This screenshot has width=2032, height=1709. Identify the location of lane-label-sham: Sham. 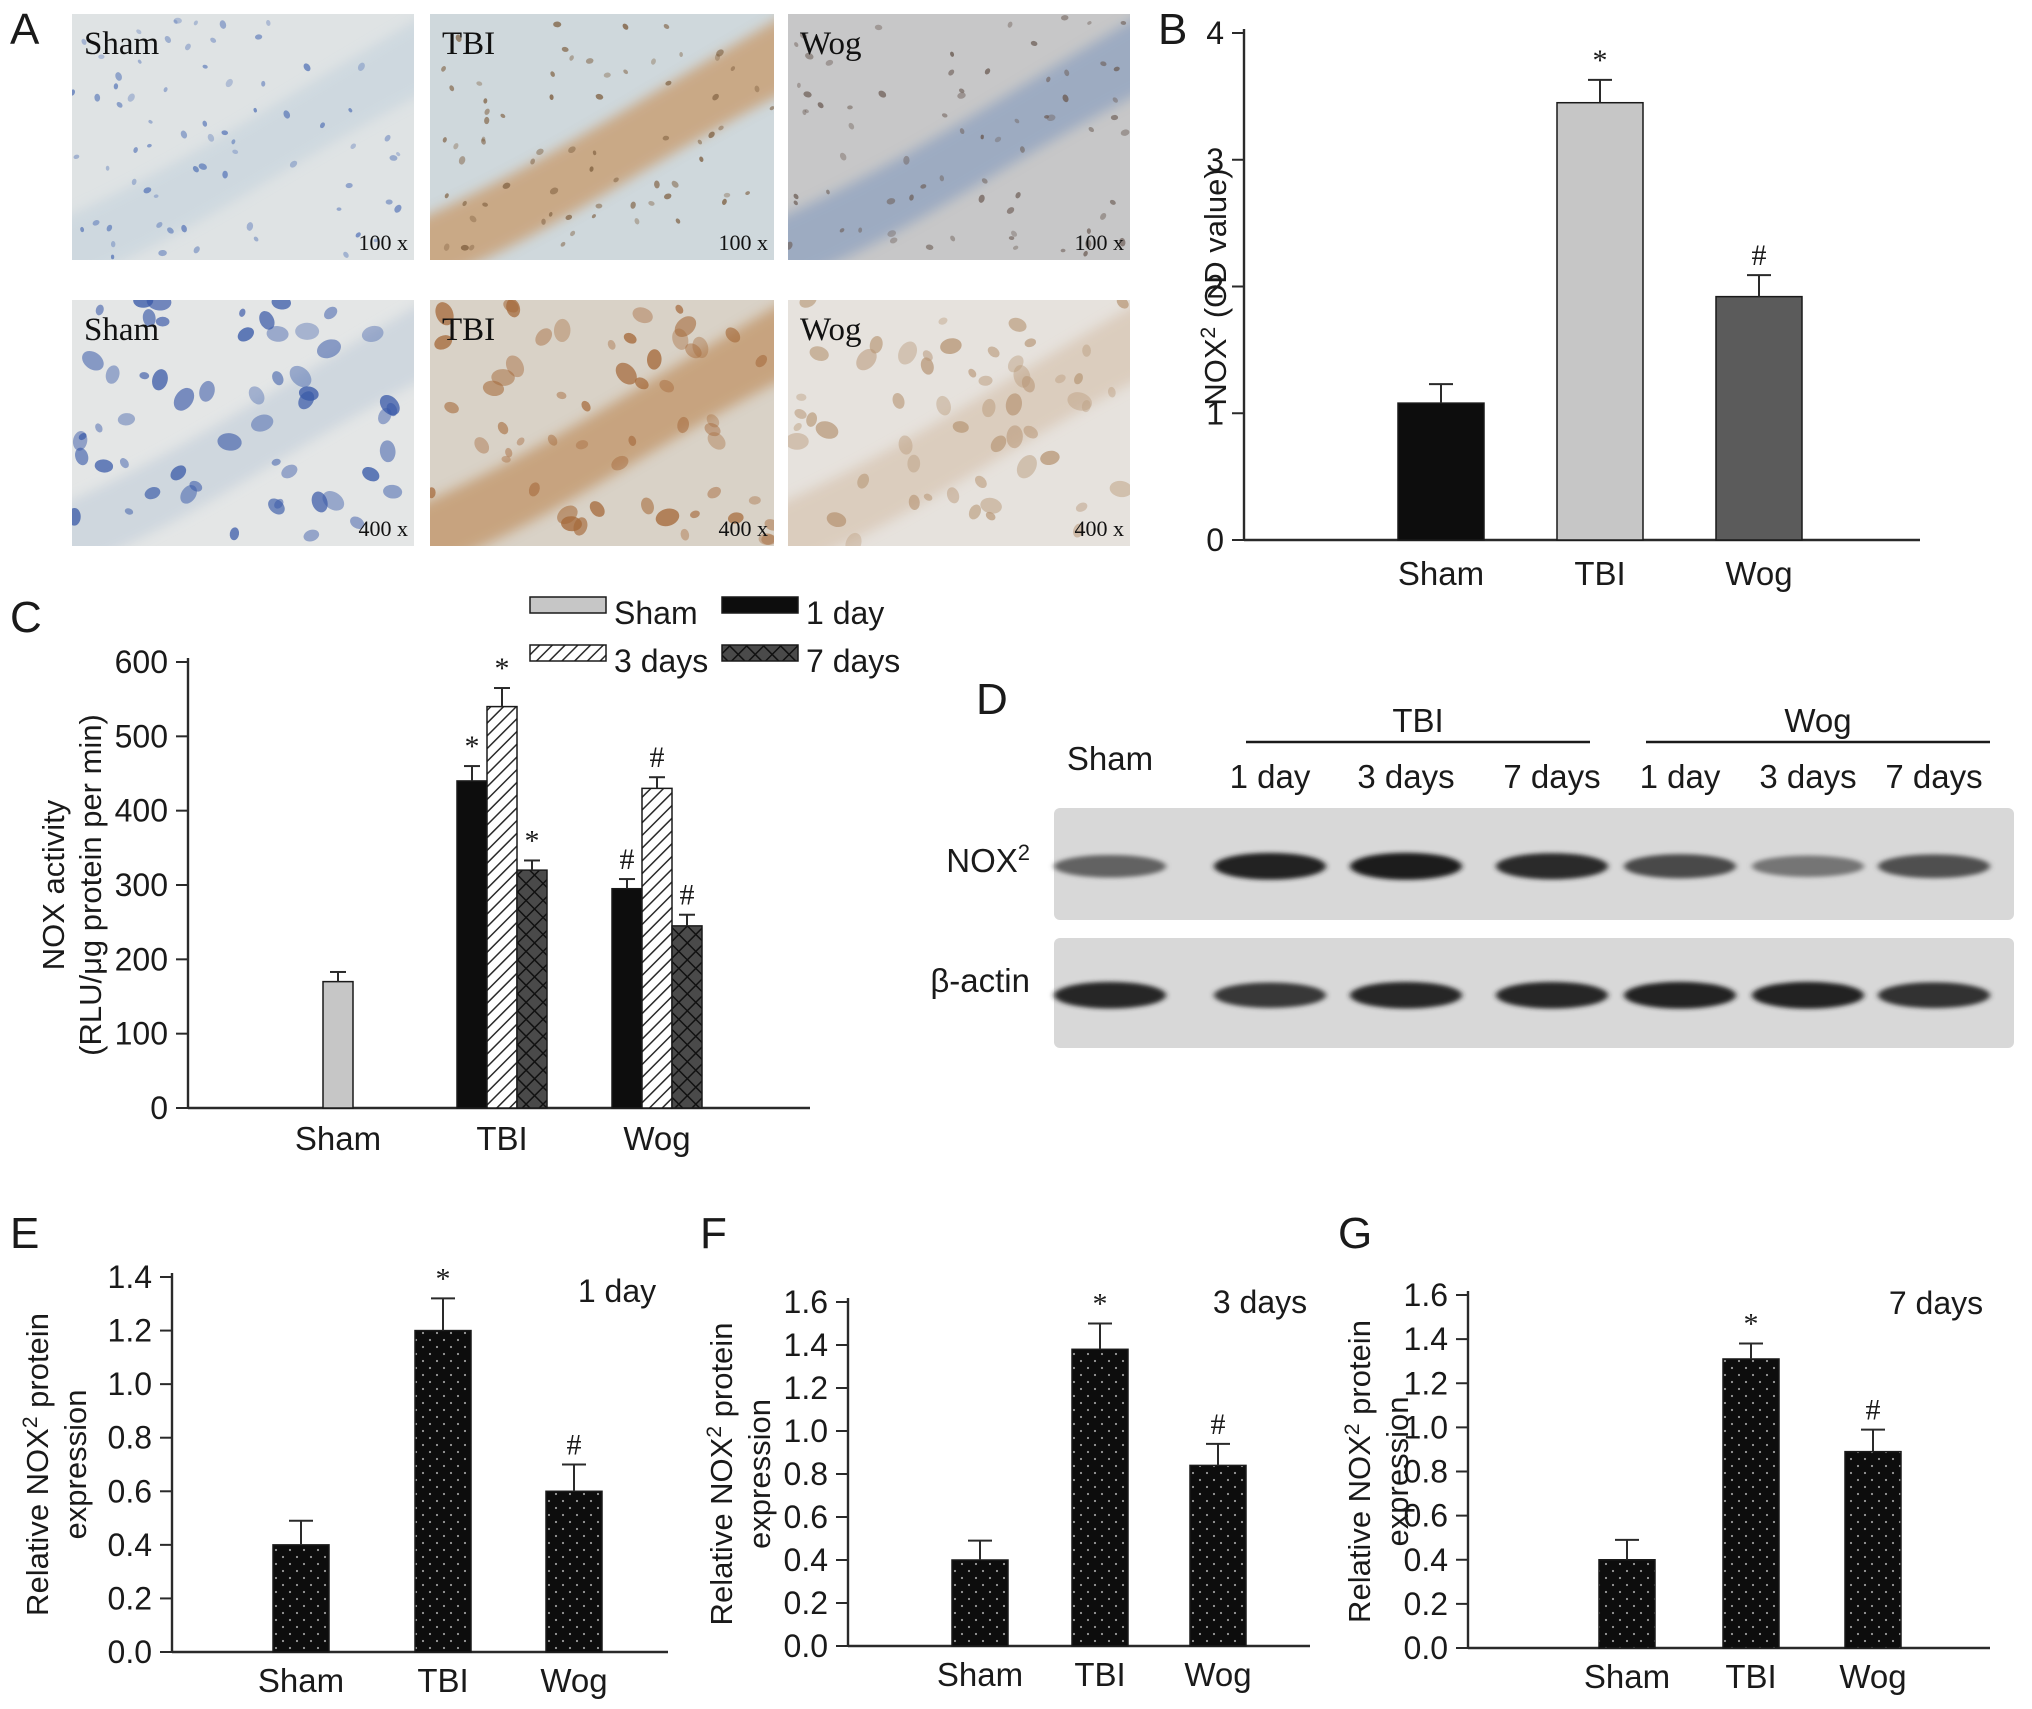
(1110, 758).